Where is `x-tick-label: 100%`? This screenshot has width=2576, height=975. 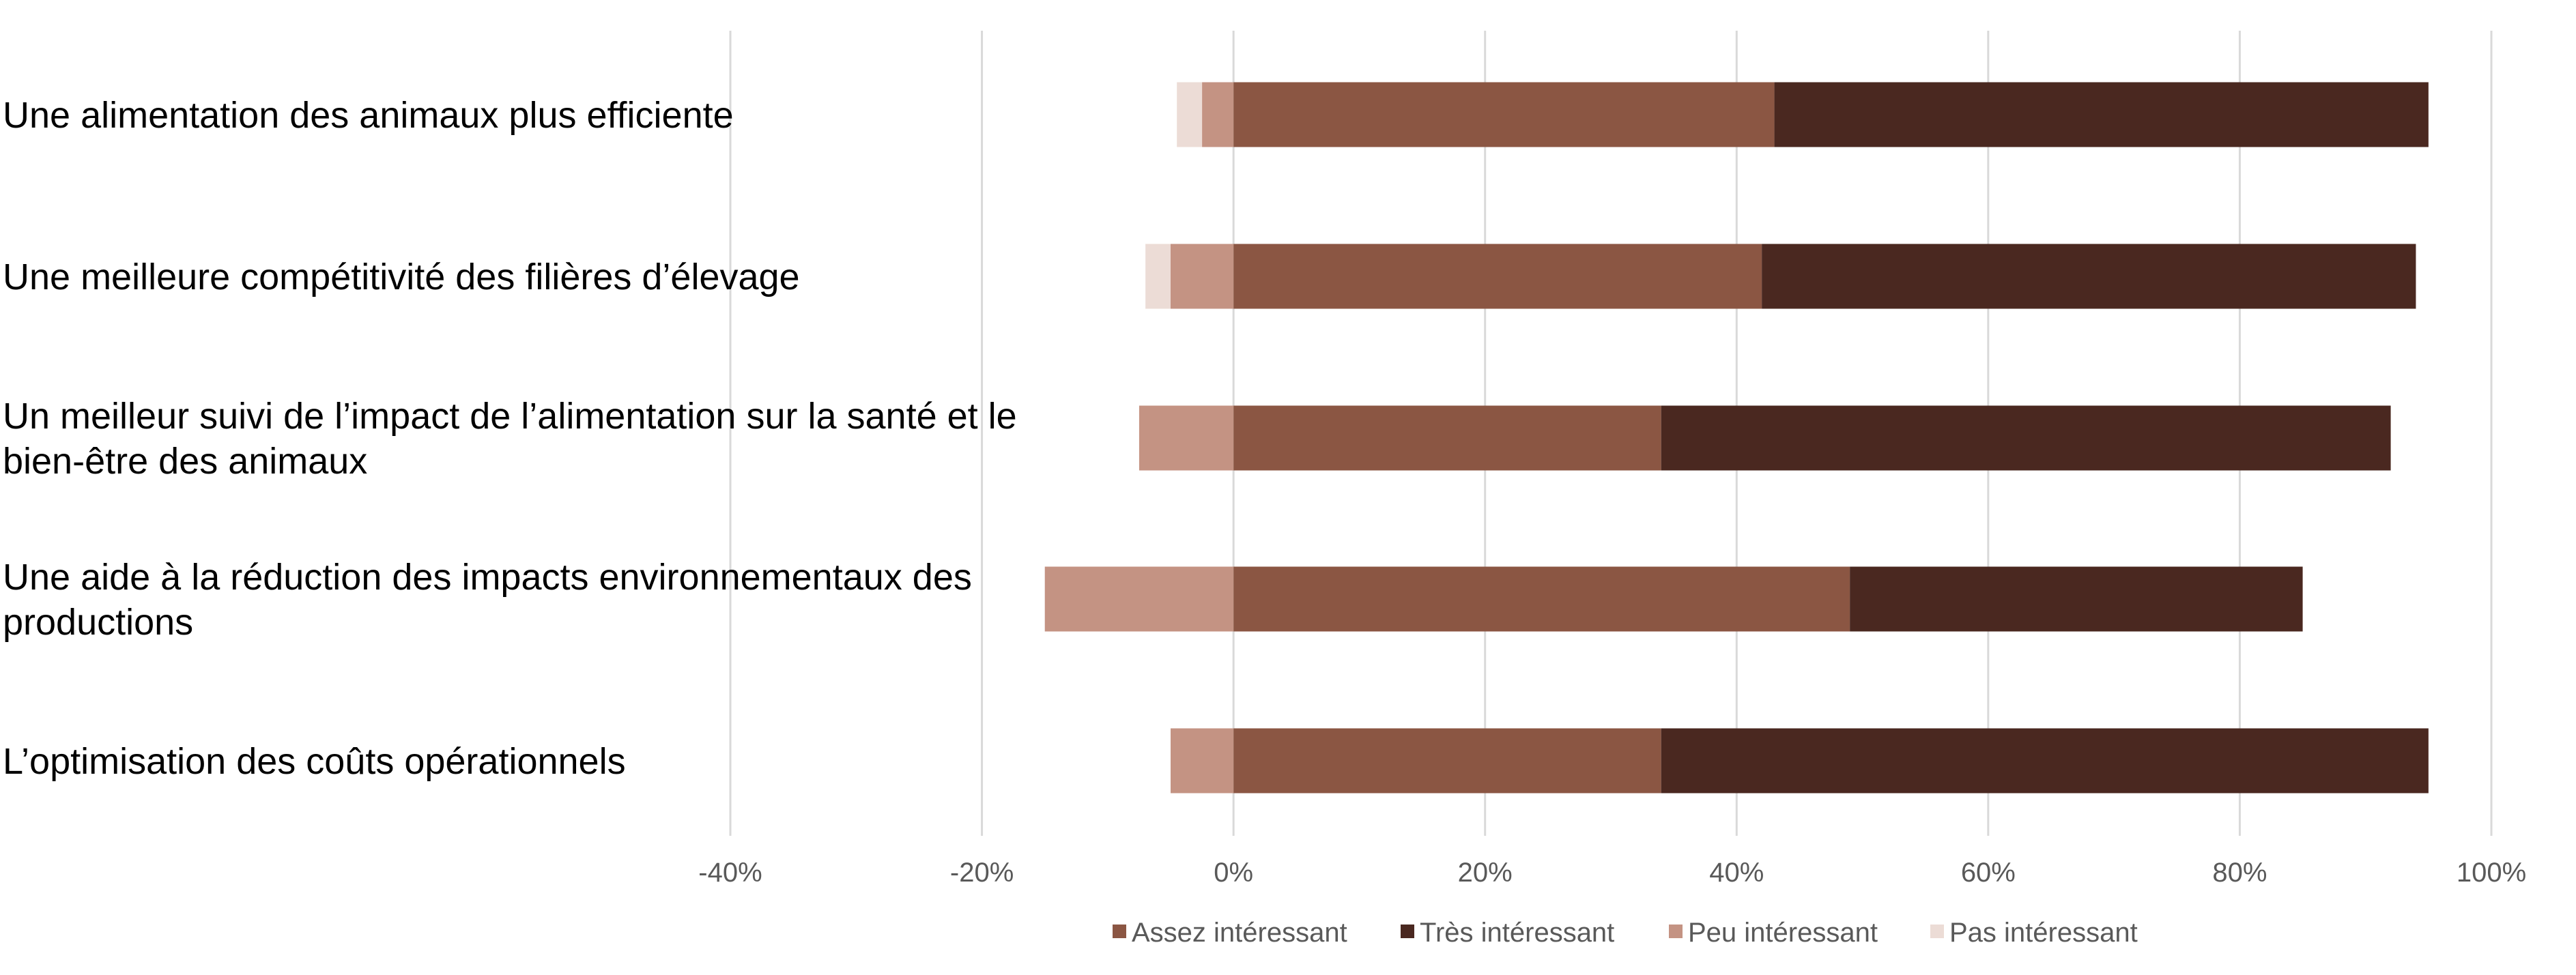 x-tick-label: 100% is located at coordinates (2491, 873).